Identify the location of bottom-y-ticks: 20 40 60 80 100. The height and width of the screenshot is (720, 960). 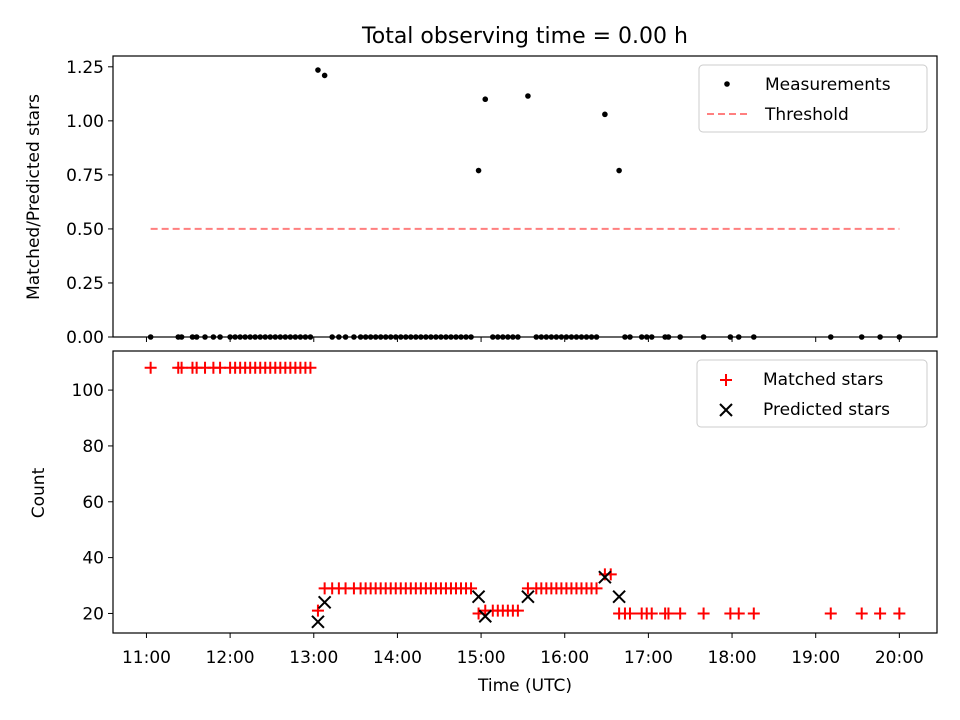
(92, 502).